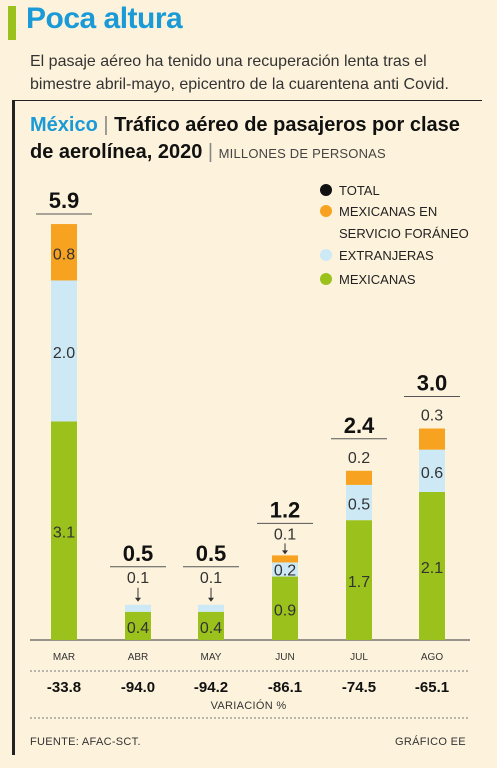  What do you see at coordinates (432, 473) in the screenshot?
I see `value-label-ago-1: 0.6` at bounding box center [432, 473].